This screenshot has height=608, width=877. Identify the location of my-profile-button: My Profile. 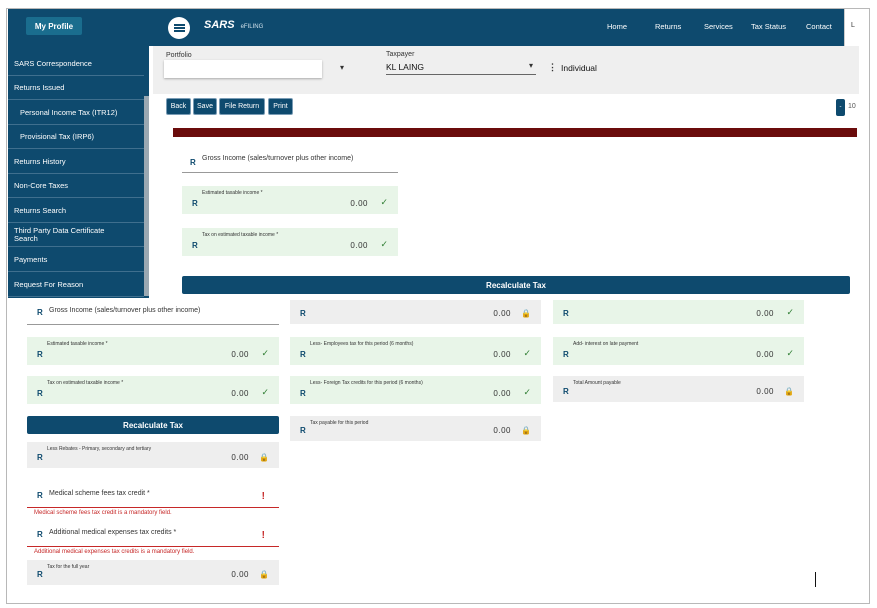
(54, 26).